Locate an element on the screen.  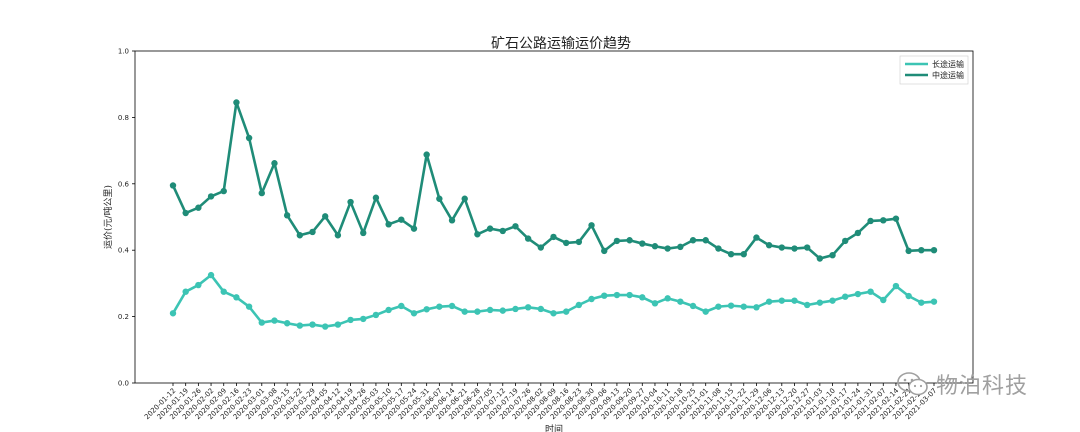
y-tick-label: 0.0 is located at coordinates (123, 384).